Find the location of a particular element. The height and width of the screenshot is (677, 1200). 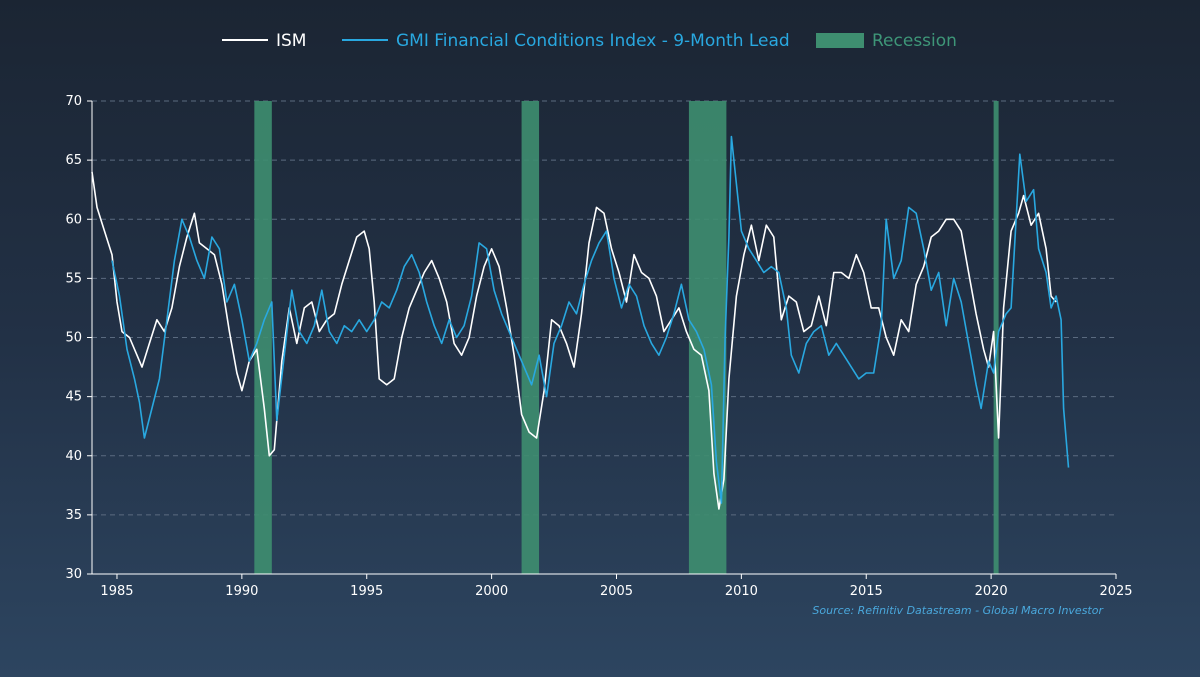

y-tick-label: 40 is located at coordinates (73, 456).